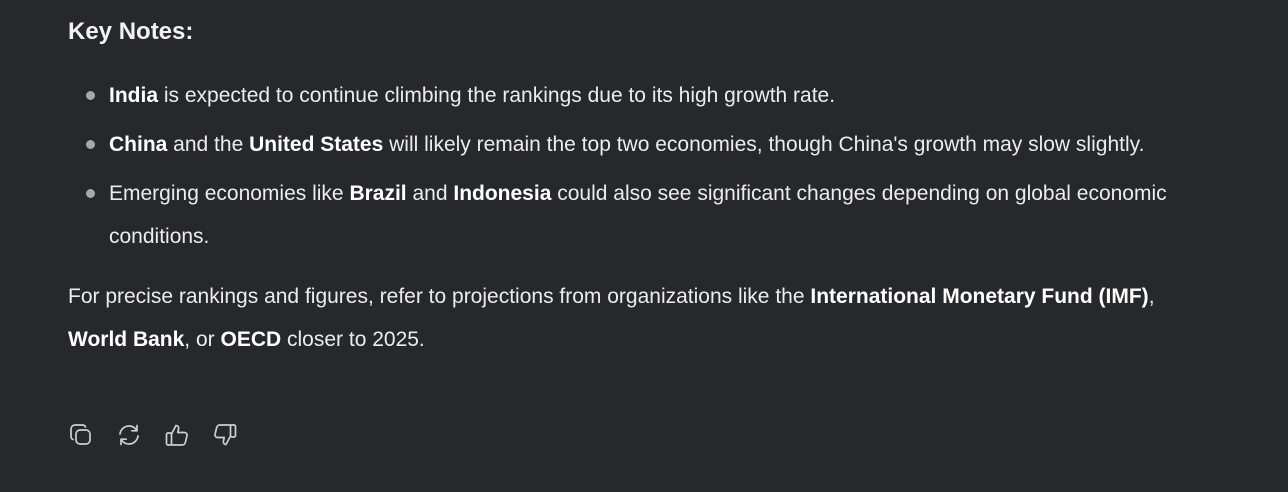  I want to click on message-actions, so click(153, 435).